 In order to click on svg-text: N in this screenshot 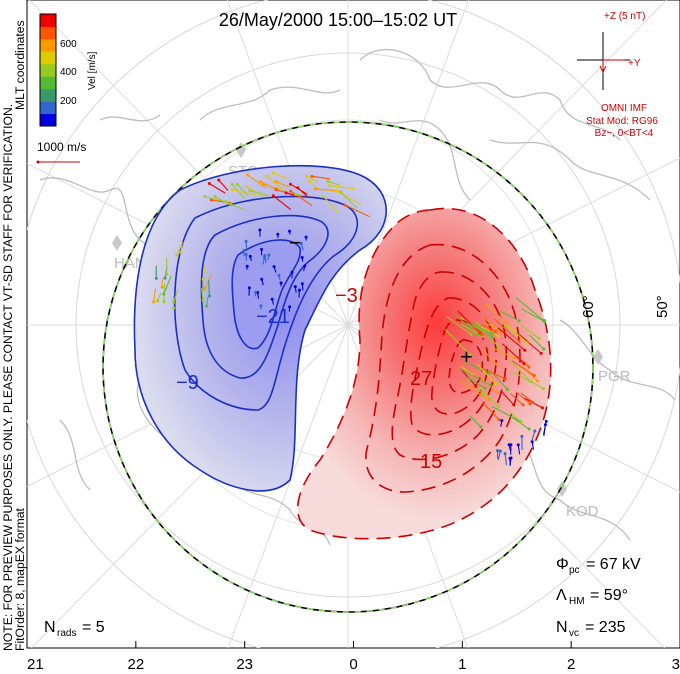, I will do `click(562, 627)`.